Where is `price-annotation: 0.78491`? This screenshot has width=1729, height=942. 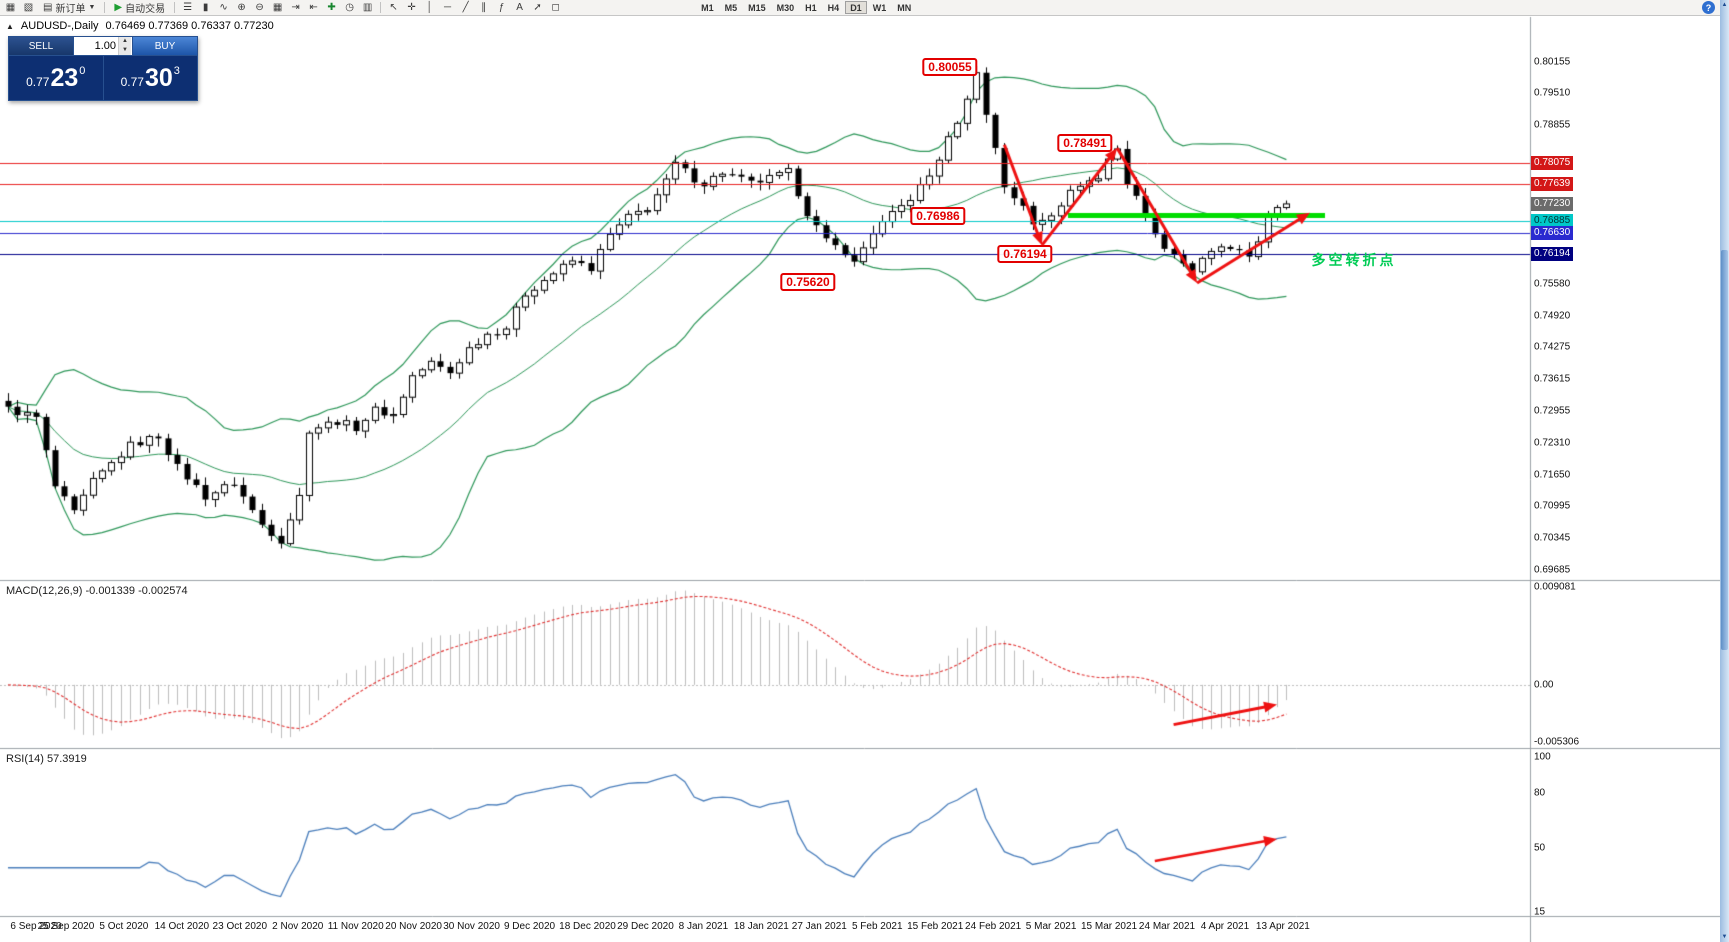 price-annotation: 0.78491 is located at coordinates (1085, 142).